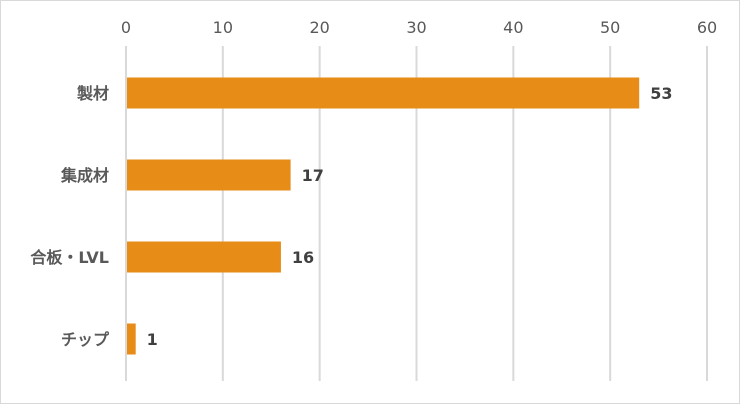  I want to click on category-label: 集成材, so click(84, 175).